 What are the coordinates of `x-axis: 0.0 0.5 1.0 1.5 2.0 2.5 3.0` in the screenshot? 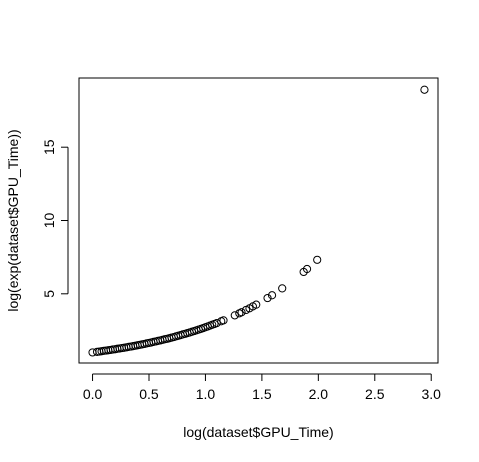 It's located at (262, 387).